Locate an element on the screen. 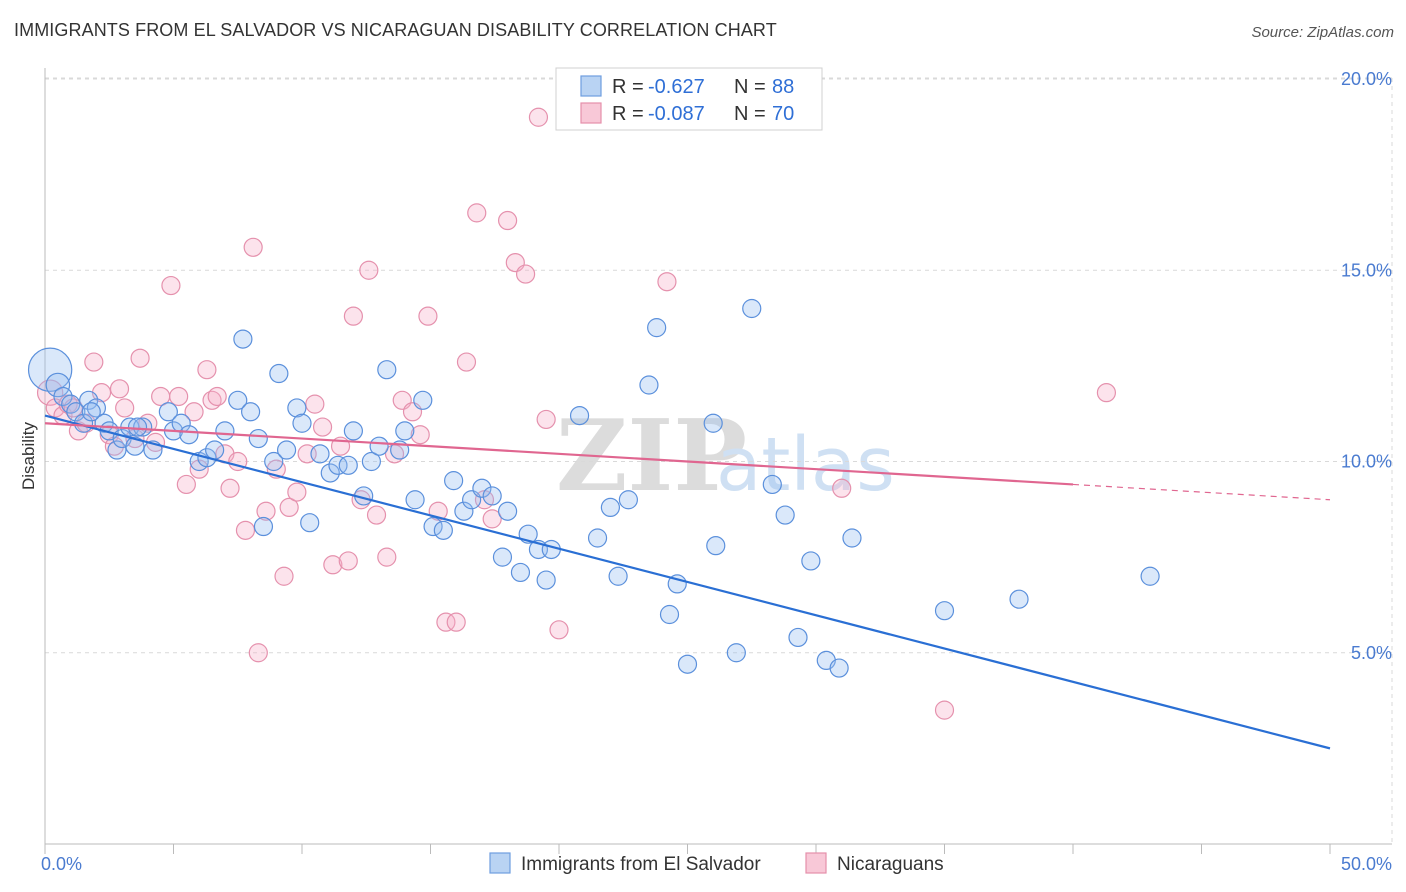 The image size is (1406, 892). y-tick-label-1: 10.0% is located at coordinates (1366, 462).